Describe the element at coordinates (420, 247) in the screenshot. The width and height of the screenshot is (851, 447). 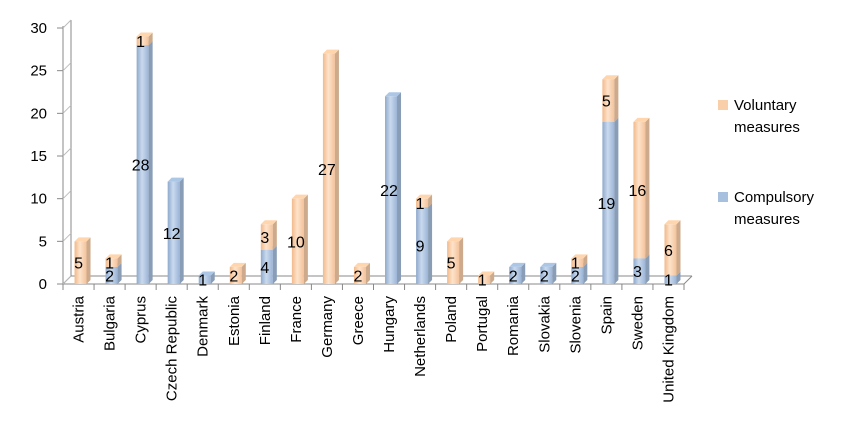
I see `data-label-compulsory: 9` at that location.